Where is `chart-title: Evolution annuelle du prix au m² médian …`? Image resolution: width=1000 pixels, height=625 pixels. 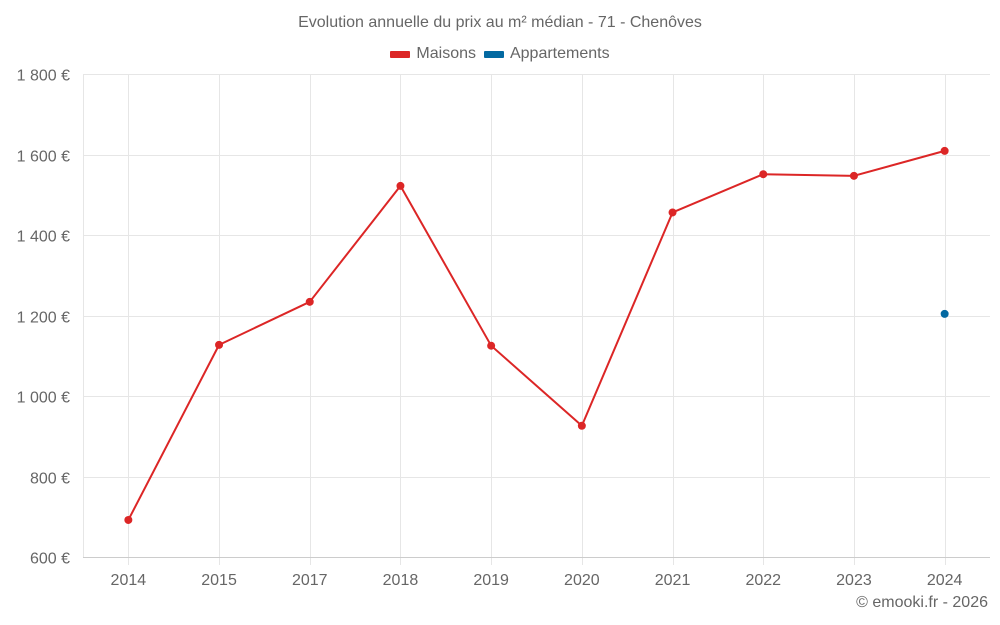 chart-title: Evolution annuelle du prix au m² médian … is located at coordinates (500, 22).